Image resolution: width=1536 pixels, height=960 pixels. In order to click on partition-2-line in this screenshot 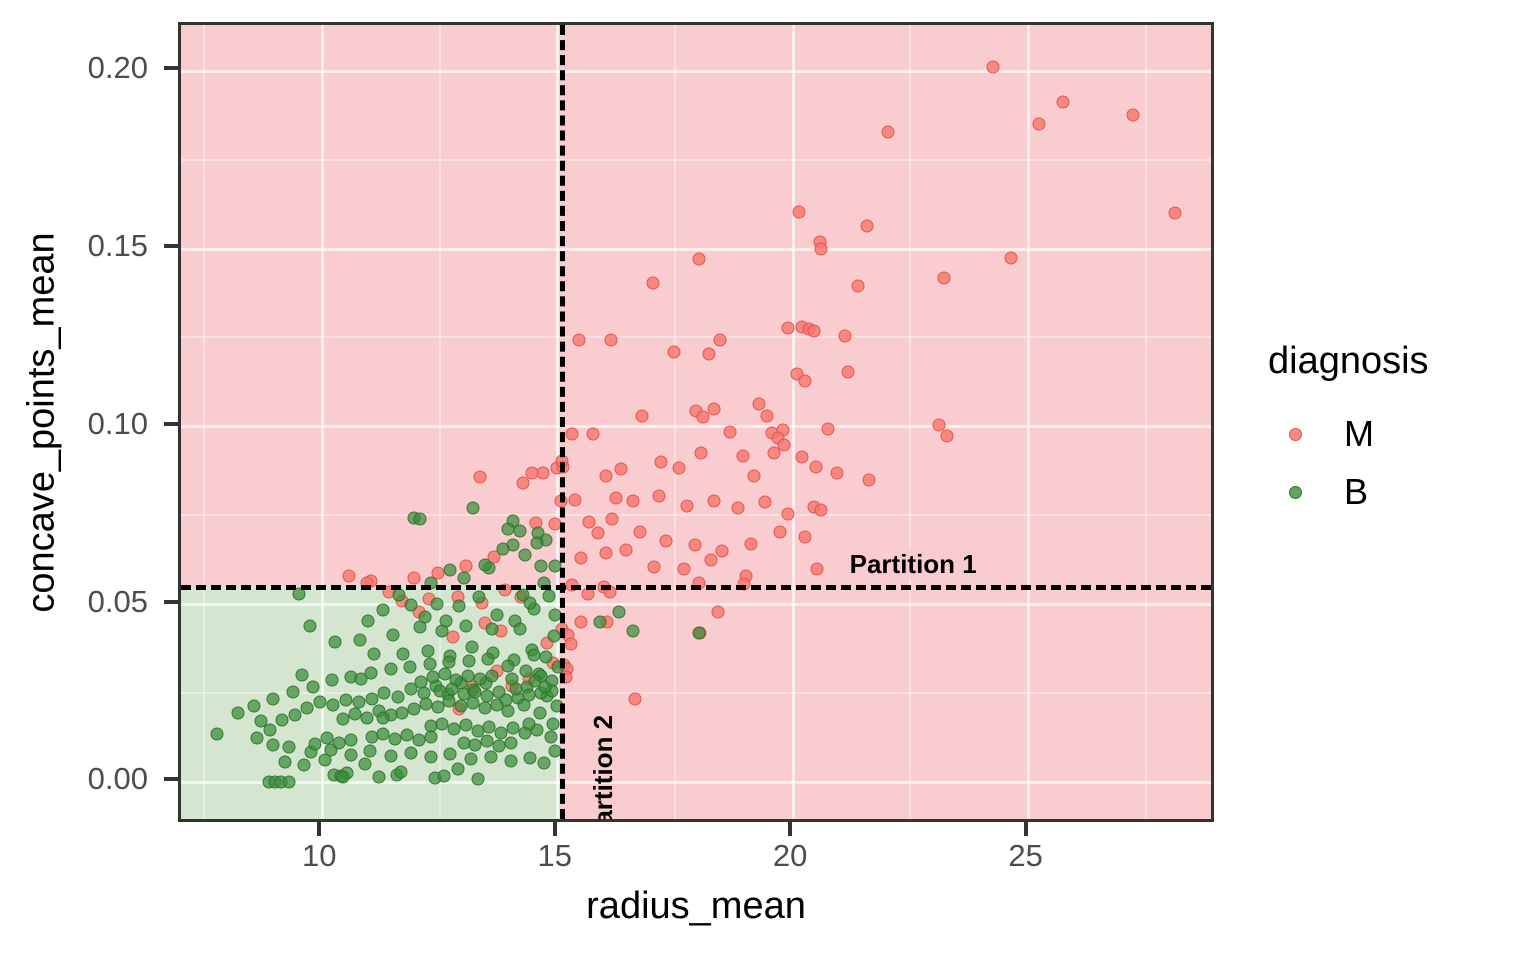, I will do `click(563, 422)`.